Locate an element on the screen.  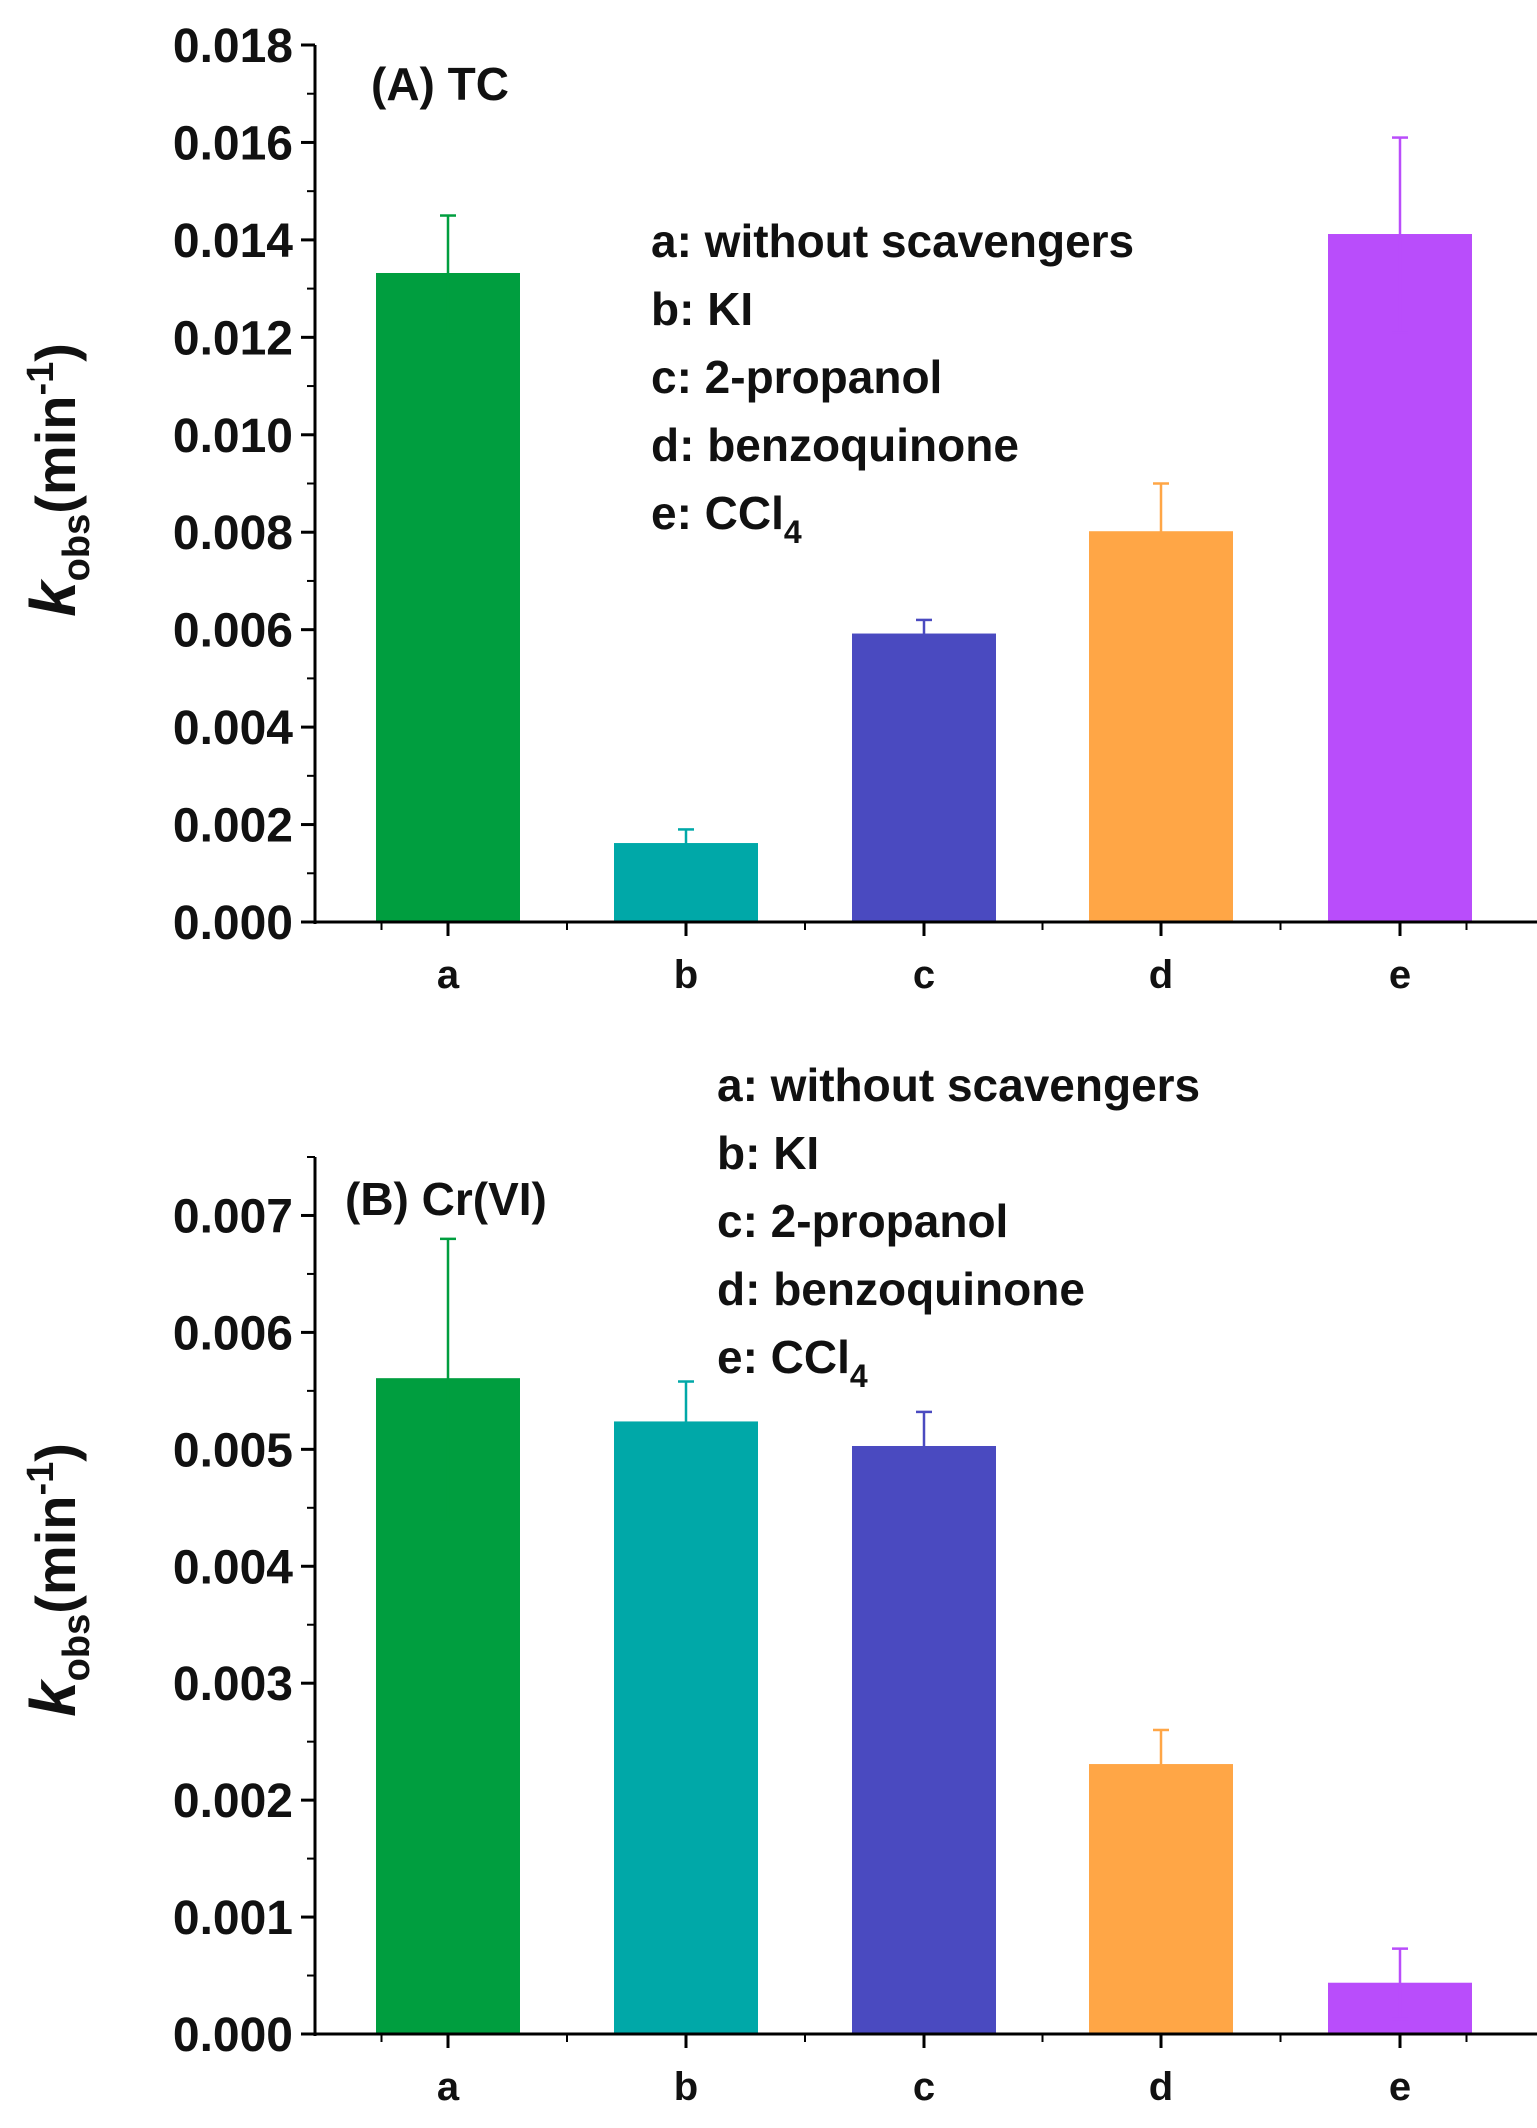
y-tick-label: 0.014 is located at coordinates (233, 241).